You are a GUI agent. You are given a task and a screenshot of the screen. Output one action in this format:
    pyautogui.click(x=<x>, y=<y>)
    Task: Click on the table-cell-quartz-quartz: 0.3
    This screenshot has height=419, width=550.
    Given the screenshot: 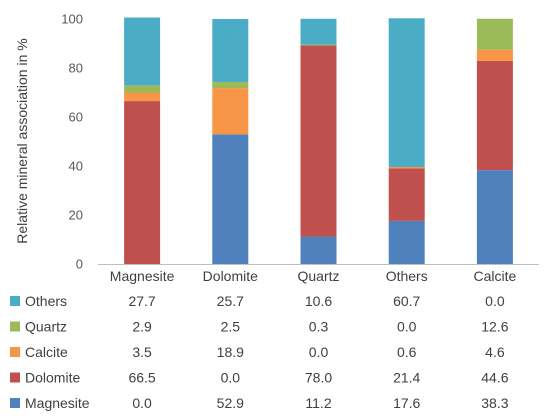 What is the action you would take?
    pyautogui.click(x=319, y=327)
    